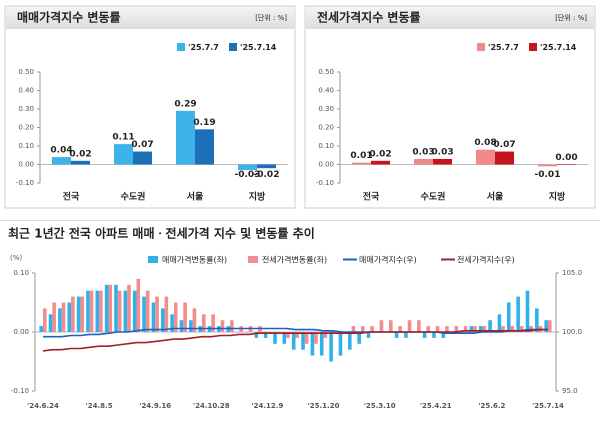 This screenshot has height=427, width=600. What do you see at coordinates (388, 260) in the screenshot?
I see `legend-label: 매매가격지수(우)` at bounding box center [388, 260].